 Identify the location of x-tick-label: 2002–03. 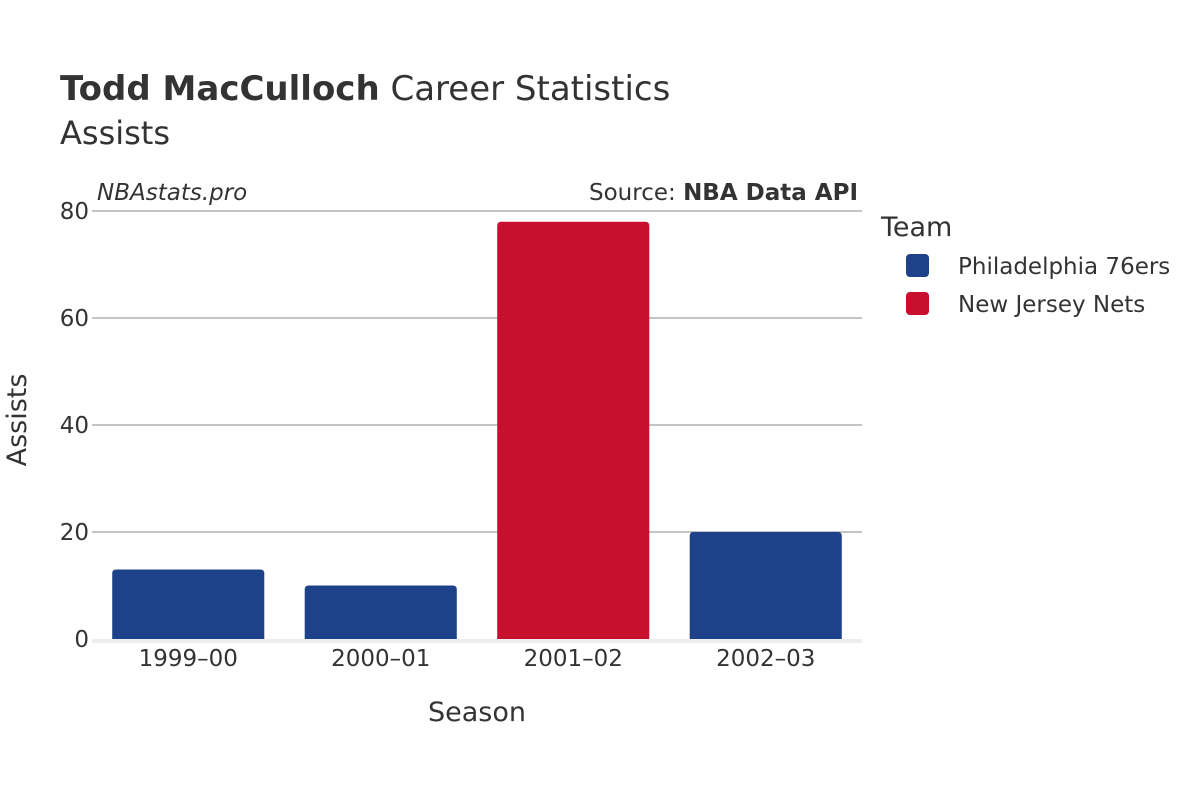
(765, 659).